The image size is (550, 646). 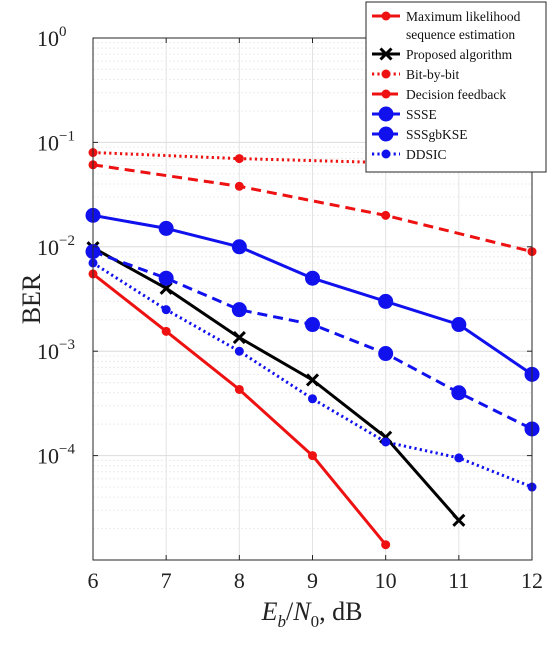 What do you see at coordinates (456, 94) in the screenshot?
I see `legend-label: Decision feedback` at bounding box center [456, 94].